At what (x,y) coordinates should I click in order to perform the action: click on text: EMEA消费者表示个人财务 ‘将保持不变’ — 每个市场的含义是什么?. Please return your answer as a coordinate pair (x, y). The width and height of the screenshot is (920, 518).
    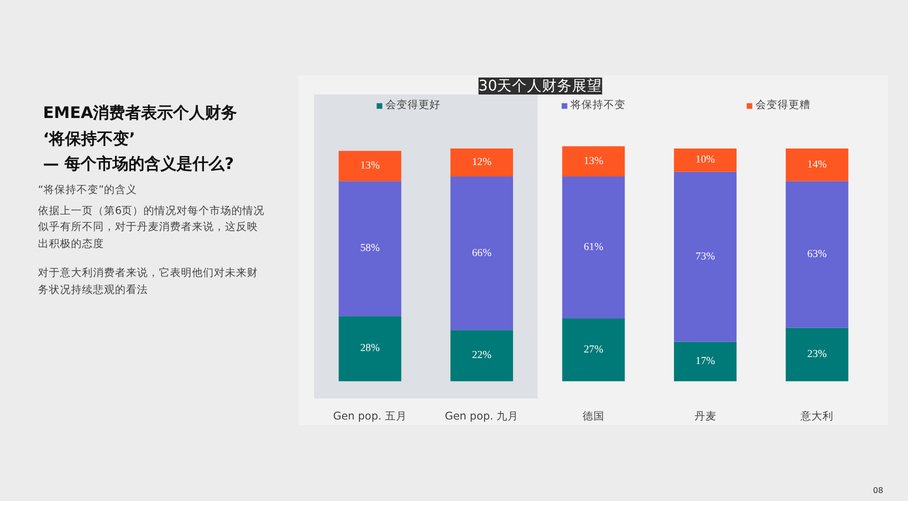
    Looking at the image, I should click on (140, 139).